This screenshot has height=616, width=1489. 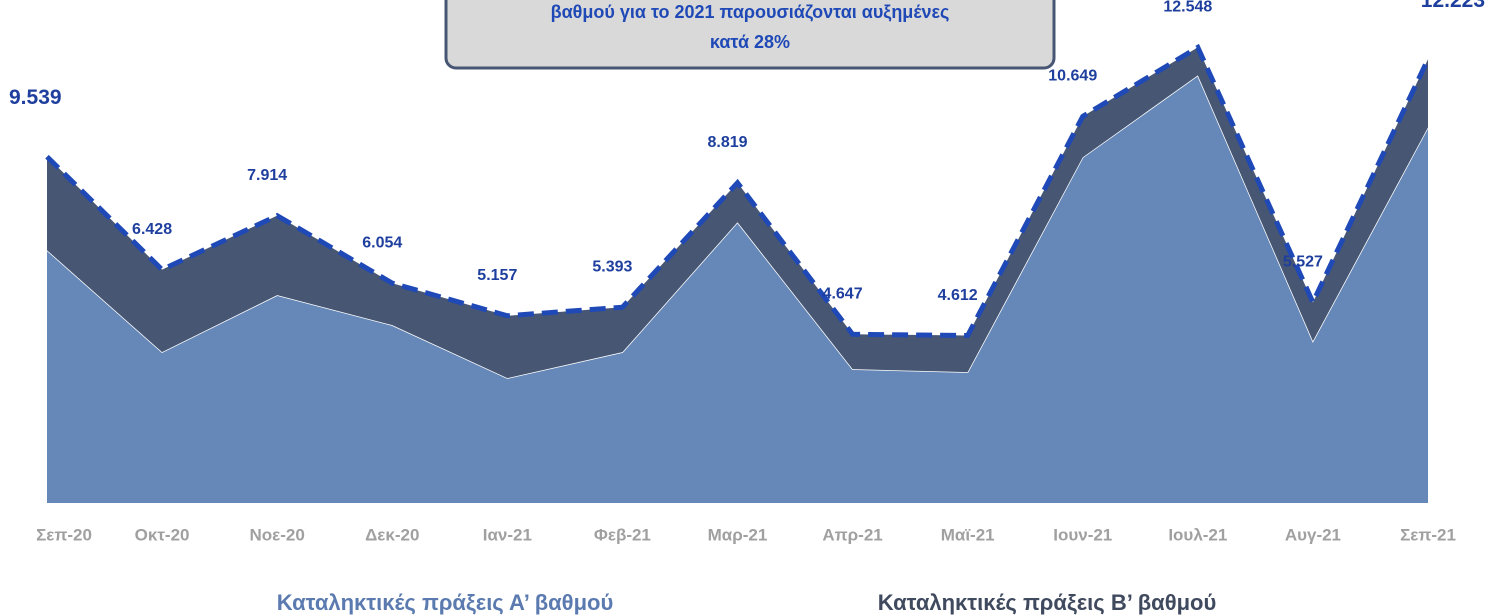 I want to click on data-label: 6.054, so click(x=382, y=242).